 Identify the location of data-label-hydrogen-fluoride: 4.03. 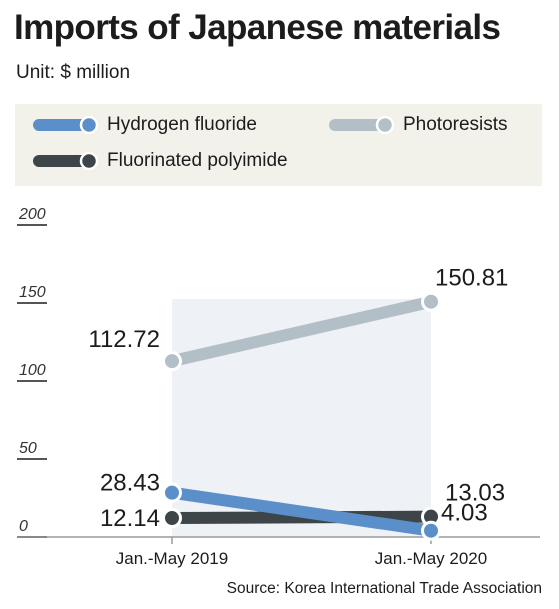
(464, 513).